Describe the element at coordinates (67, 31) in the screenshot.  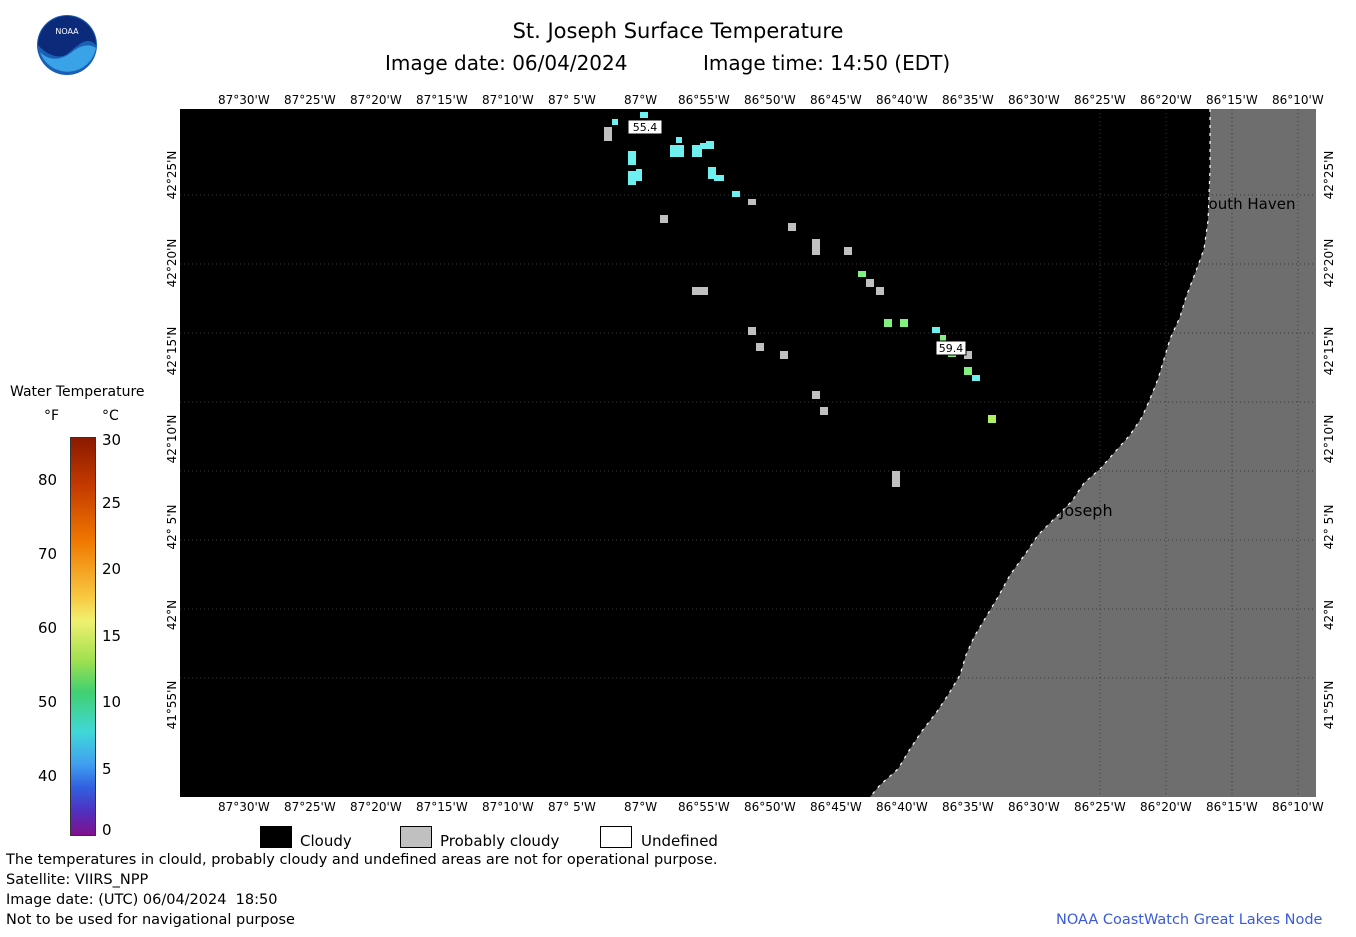
I see `svg-text: NOAA` at that location.